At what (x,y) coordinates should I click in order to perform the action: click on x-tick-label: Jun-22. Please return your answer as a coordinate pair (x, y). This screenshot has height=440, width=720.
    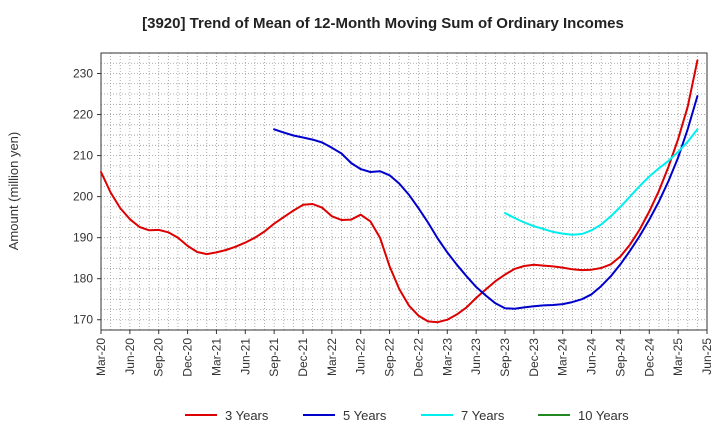
    Looking at the image, I should click on (361, 356).